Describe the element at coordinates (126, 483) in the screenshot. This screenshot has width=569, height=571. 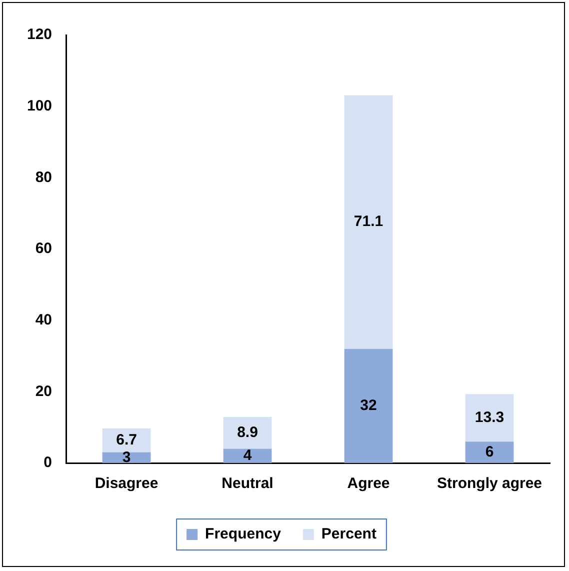
I see `x-tick-label: Disagree` at that location.